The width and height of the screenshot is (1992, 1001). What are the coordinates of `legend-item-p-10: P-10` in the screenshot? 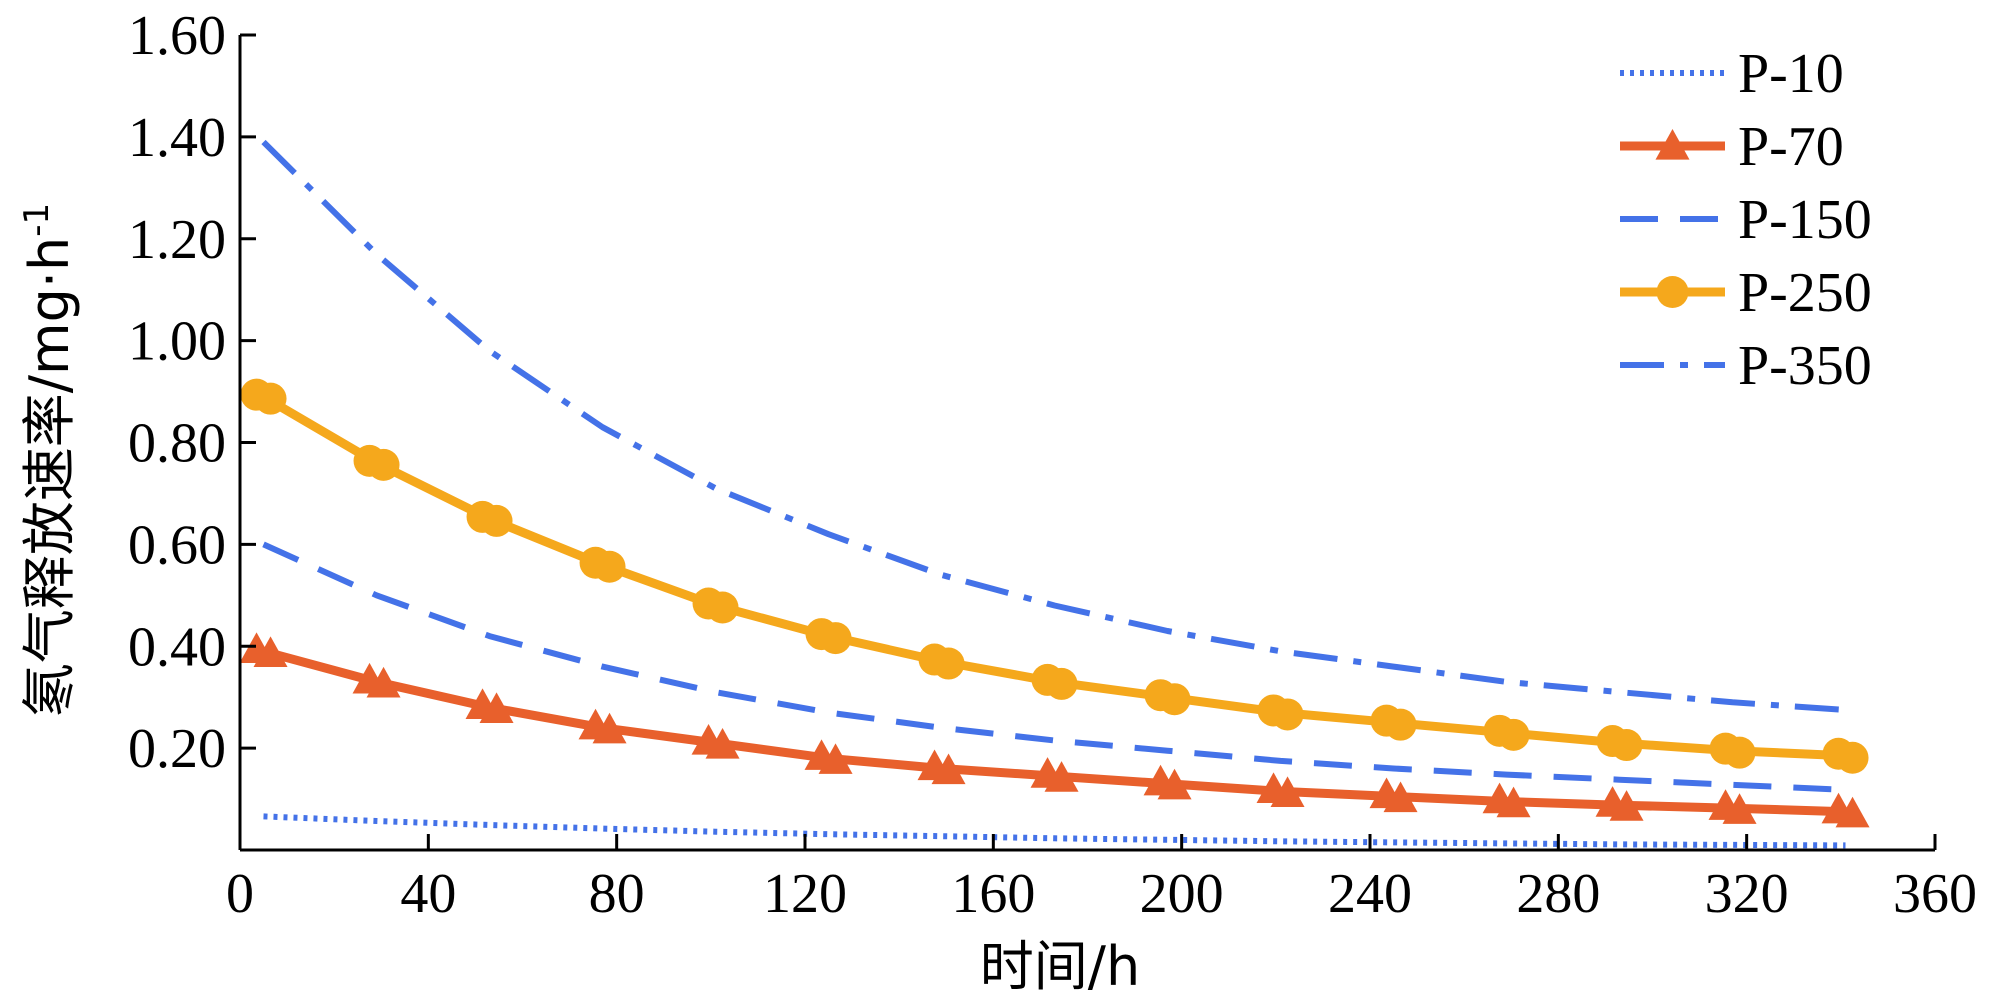 It's located at (1732, 74).